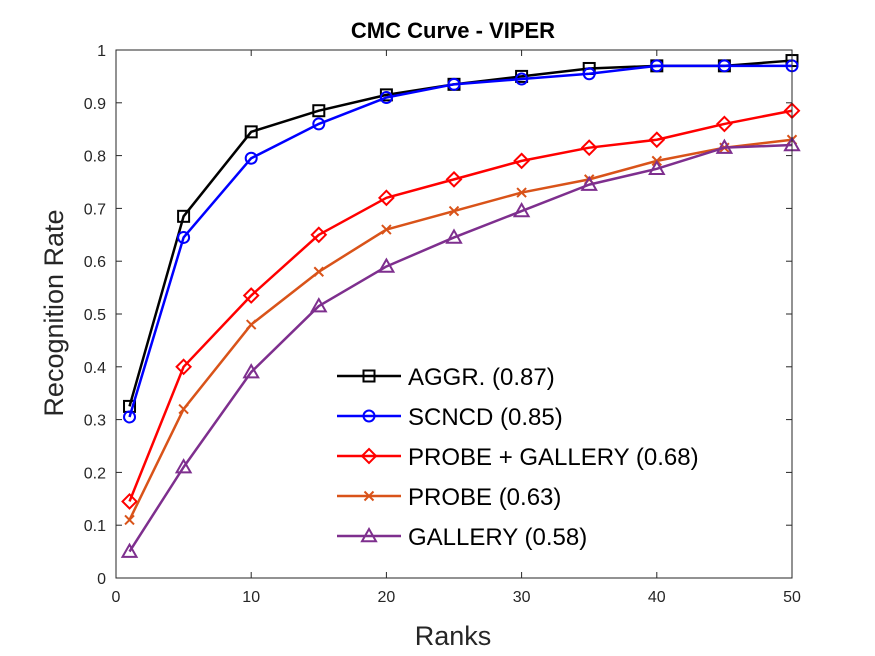 The height and width of the screenshot is (656, 875). I want to click on y-tick-label: 0.5, so click(95, 315).